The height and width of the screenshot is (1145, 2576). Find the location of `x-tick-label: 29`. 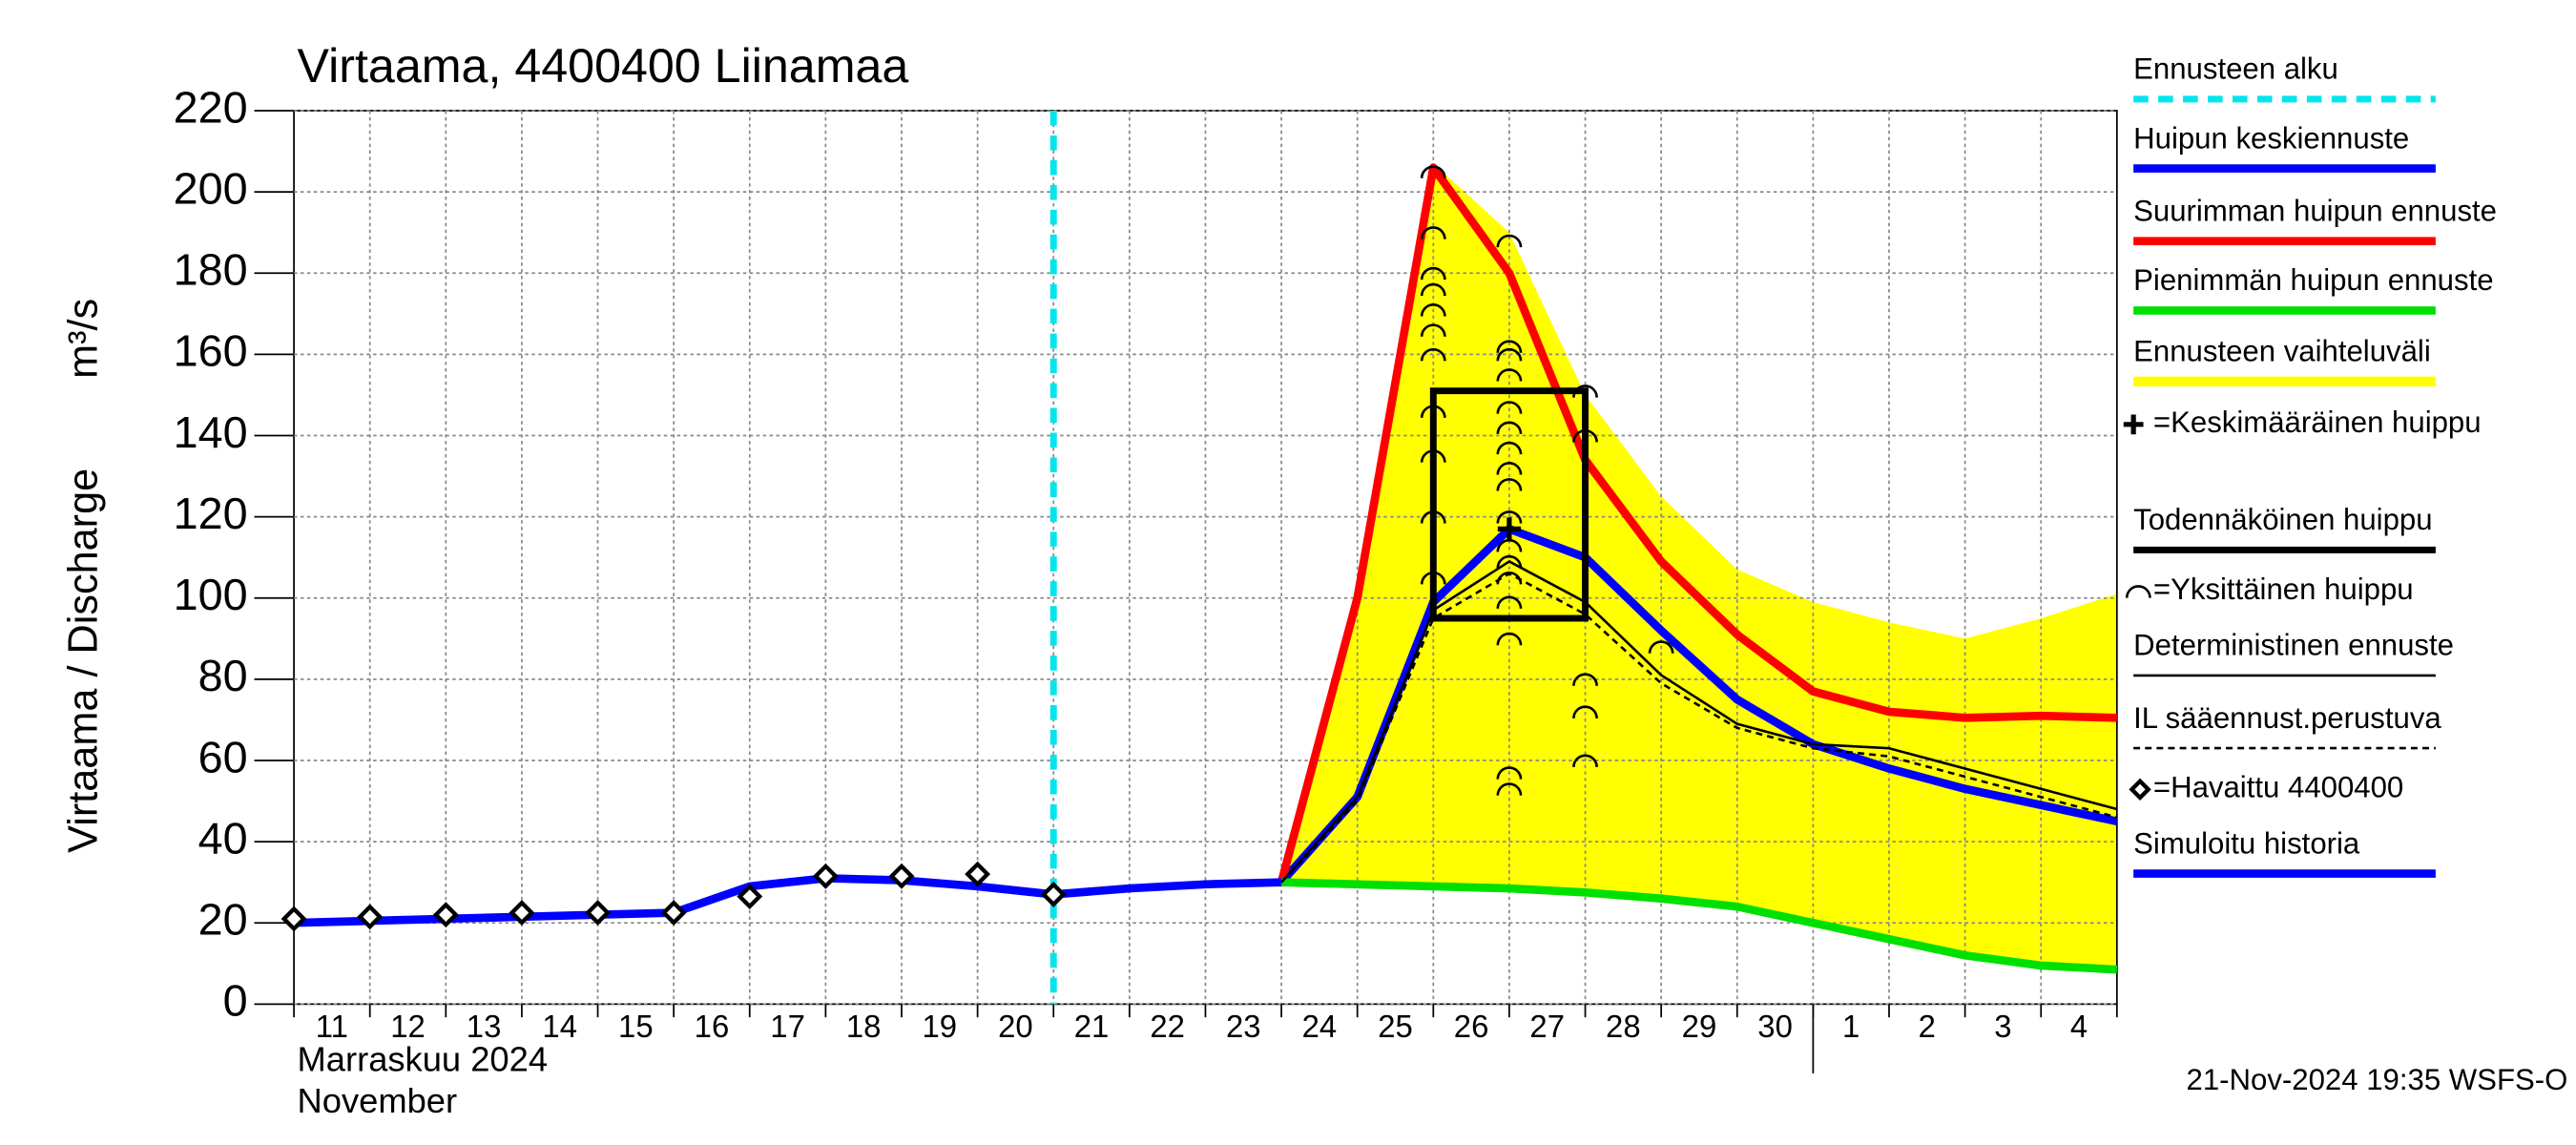

x-tick-label: 29 is located at coordinates (1699, 1026).